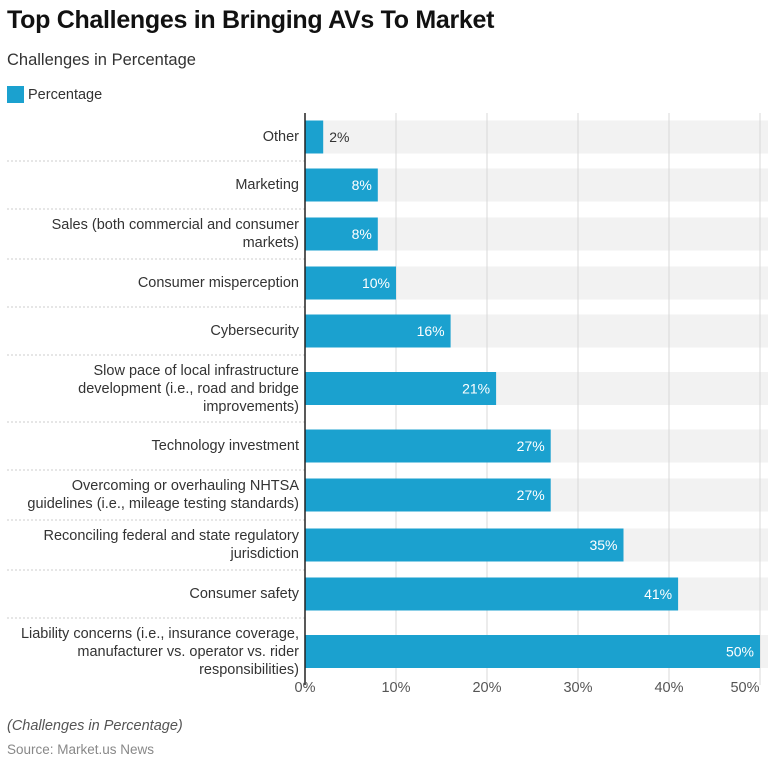  I want to click on legend-swatch, so click(15, 94).